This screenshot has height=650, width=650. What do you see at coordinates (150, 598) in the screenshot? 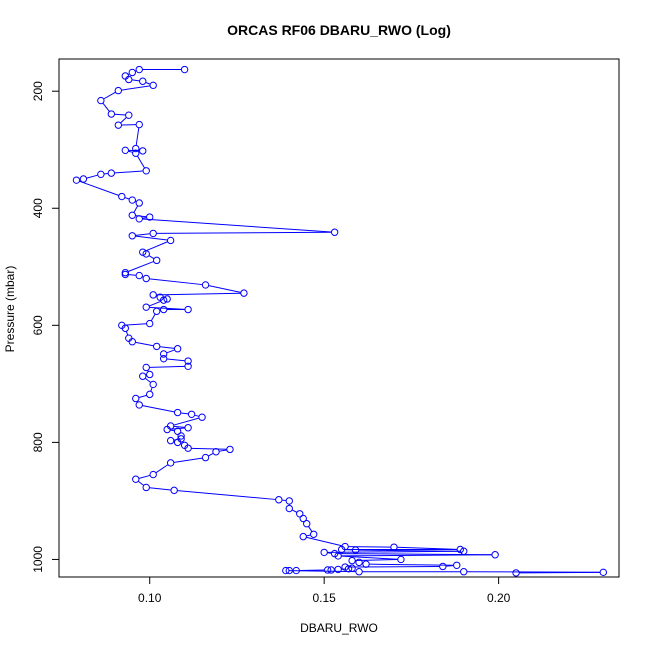
I see `x-tick-label: 0.10` at bounding box center [150, 598].